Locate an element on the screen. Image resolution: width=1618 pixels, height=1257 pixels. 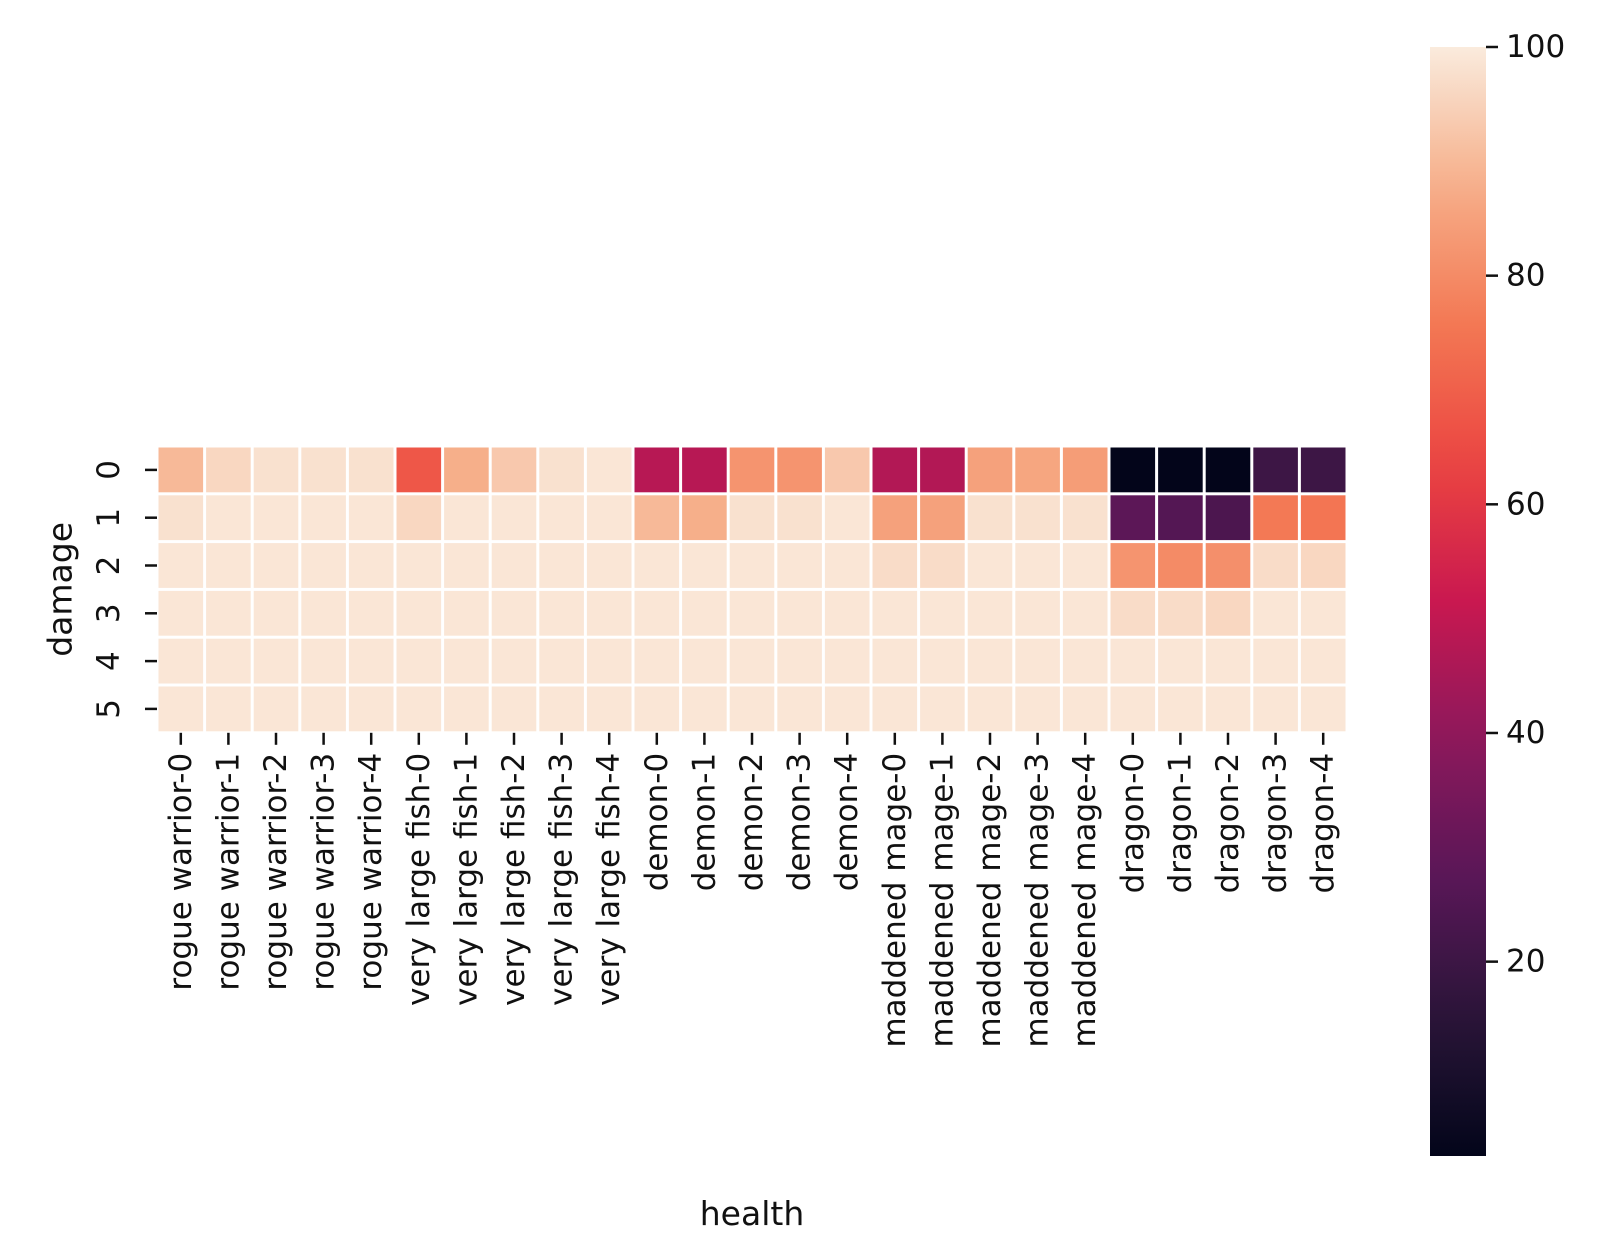
x-tick-label: maddened mage-4 is located at coordinates (1085, 900).